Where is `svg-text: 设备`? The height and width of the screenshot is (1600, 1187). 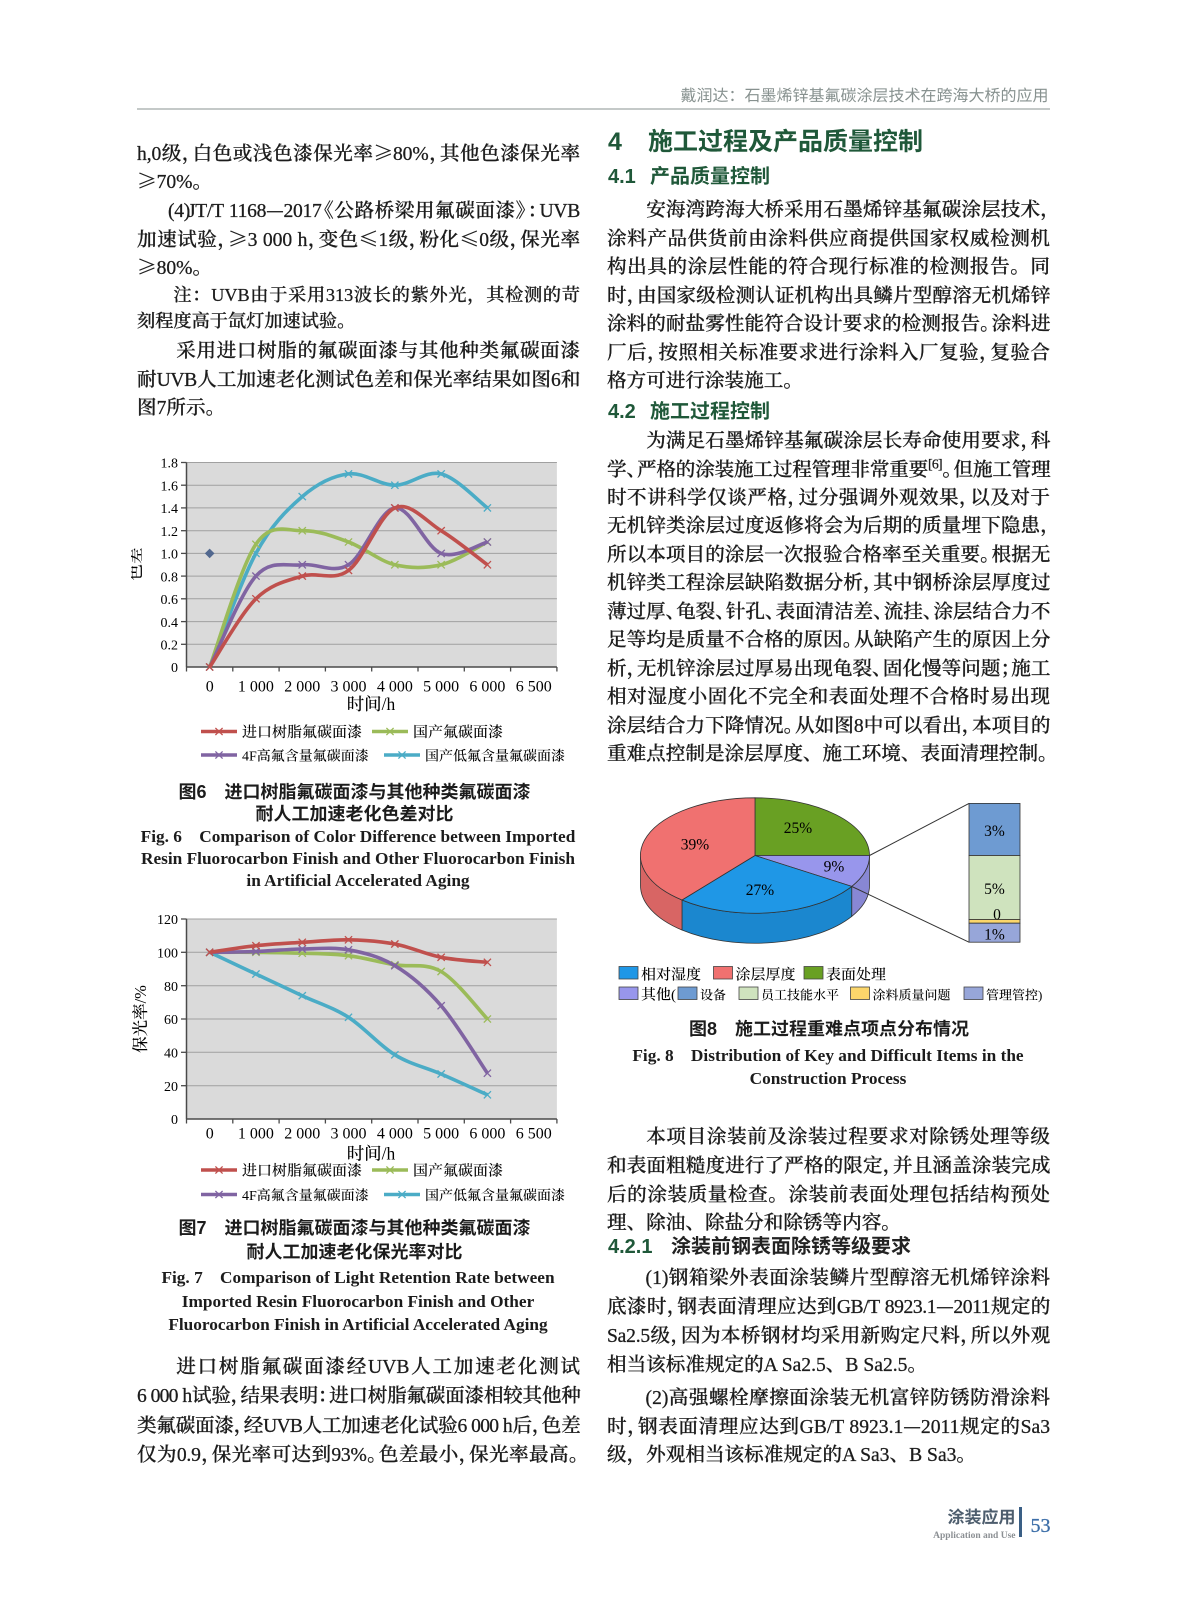 svg-text: 设备 is located at coordinates (713, 993).